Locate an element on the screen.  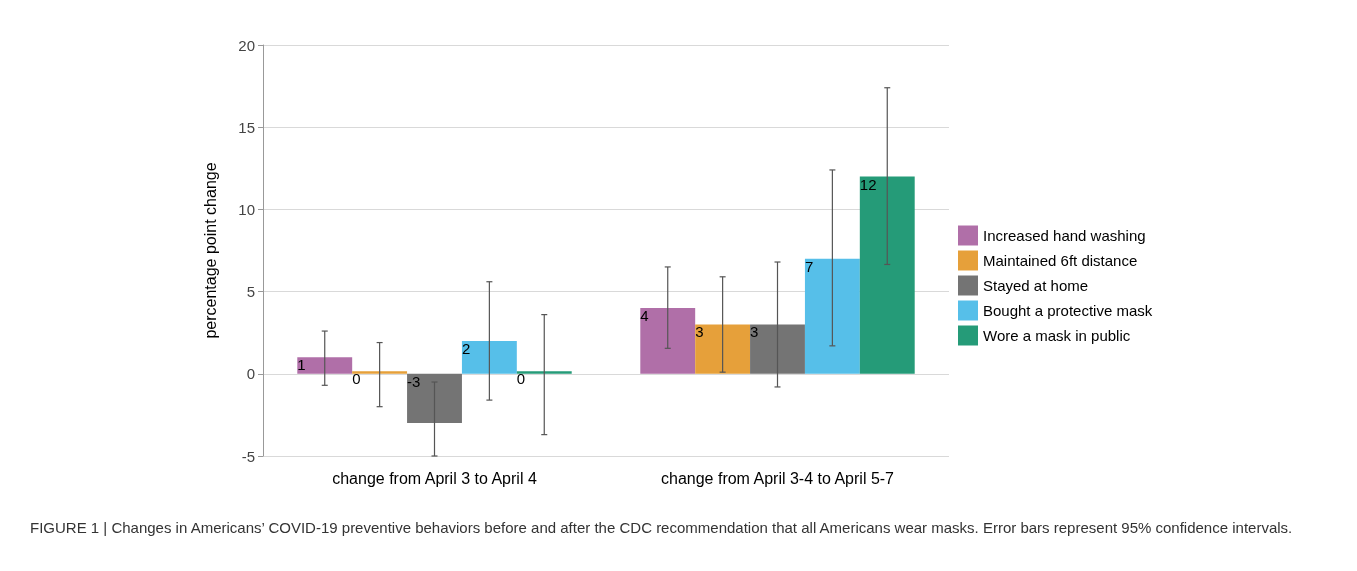
y-axis-title: percentage point change is located at coordinates (210, 250).